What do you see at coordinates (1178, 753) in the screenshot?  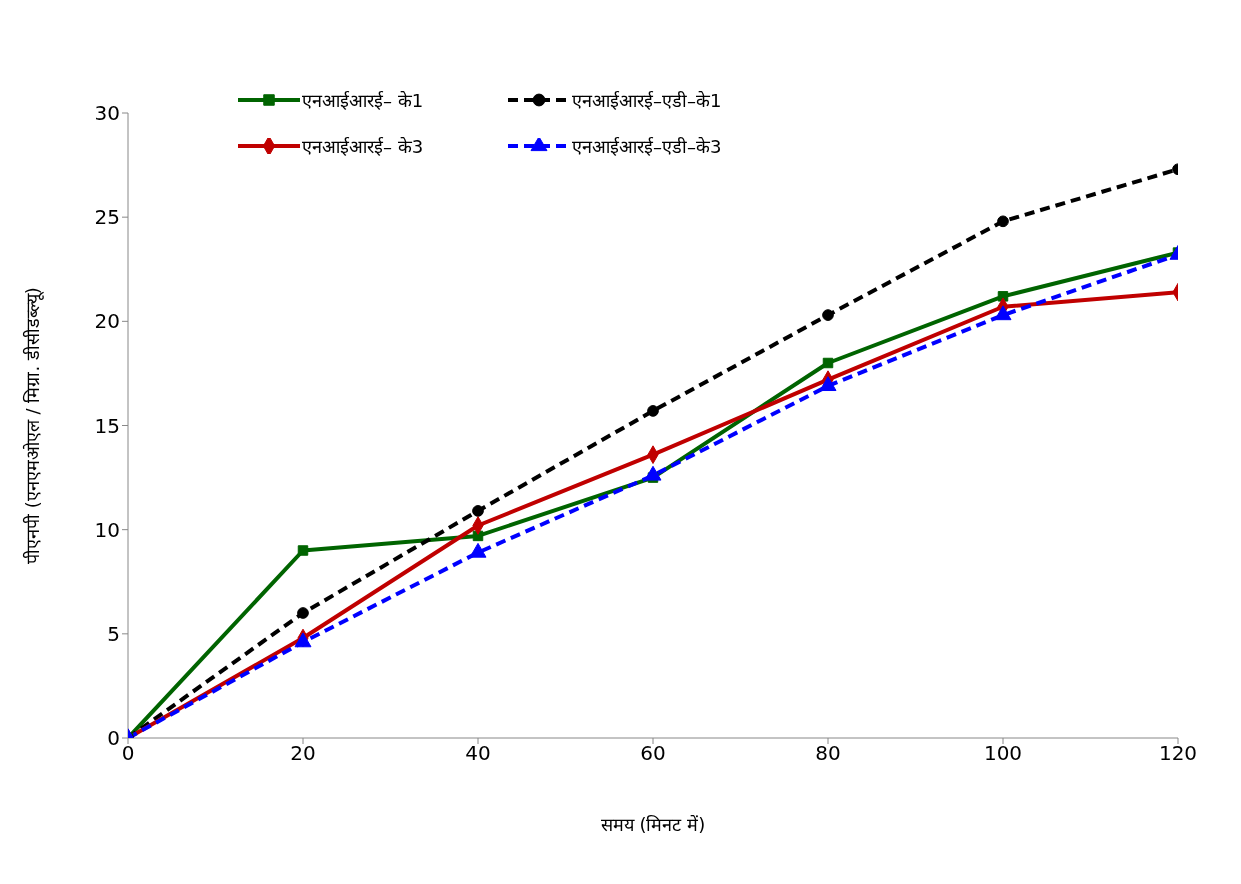 I see `x-tick-label: 120` at bounding box center [1178, 753].